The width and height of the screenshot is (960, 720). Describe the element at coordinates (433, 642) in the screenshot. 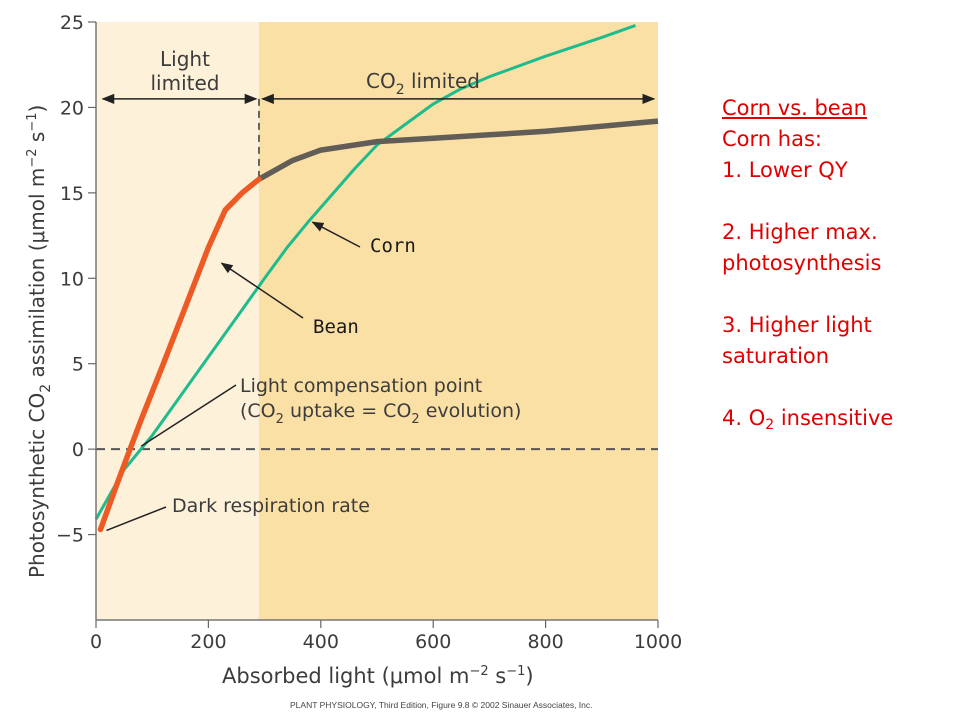

I see `x-tick-label: 600` at that location.